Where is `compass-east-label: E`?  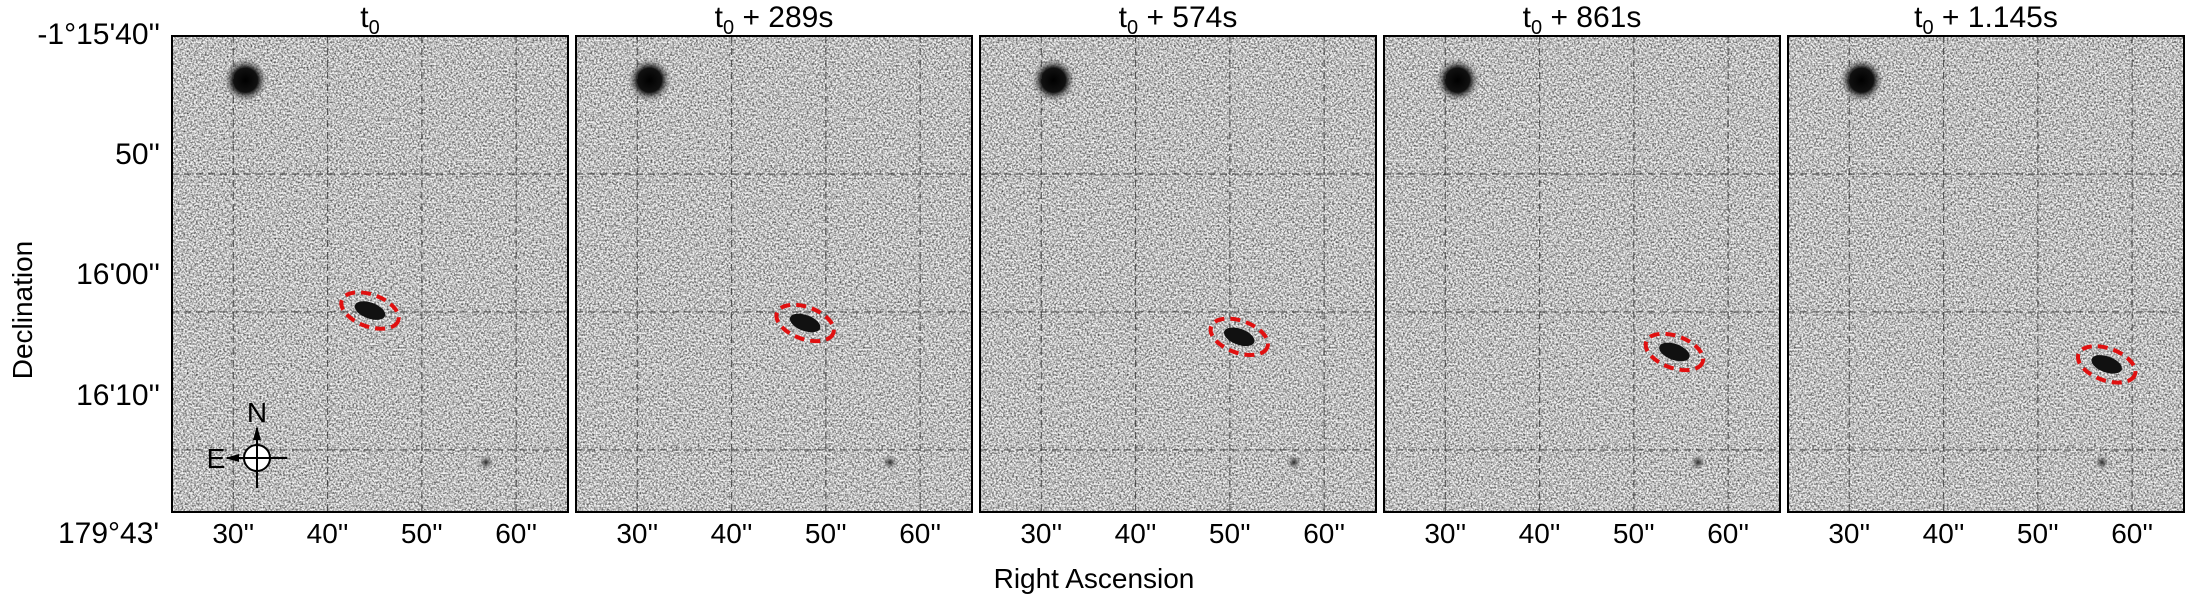 compass-east-label: E is located at coordinates (216, 458).